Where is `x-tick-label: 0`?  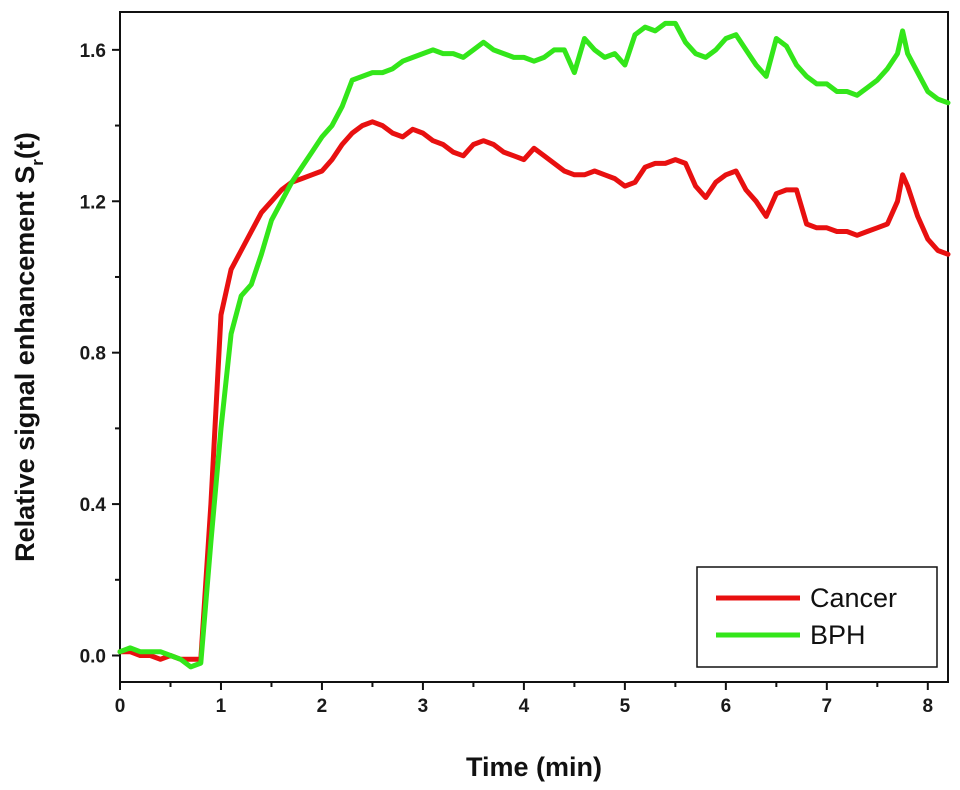
x-tick-label: 0 is located at coordinates (120, 706).